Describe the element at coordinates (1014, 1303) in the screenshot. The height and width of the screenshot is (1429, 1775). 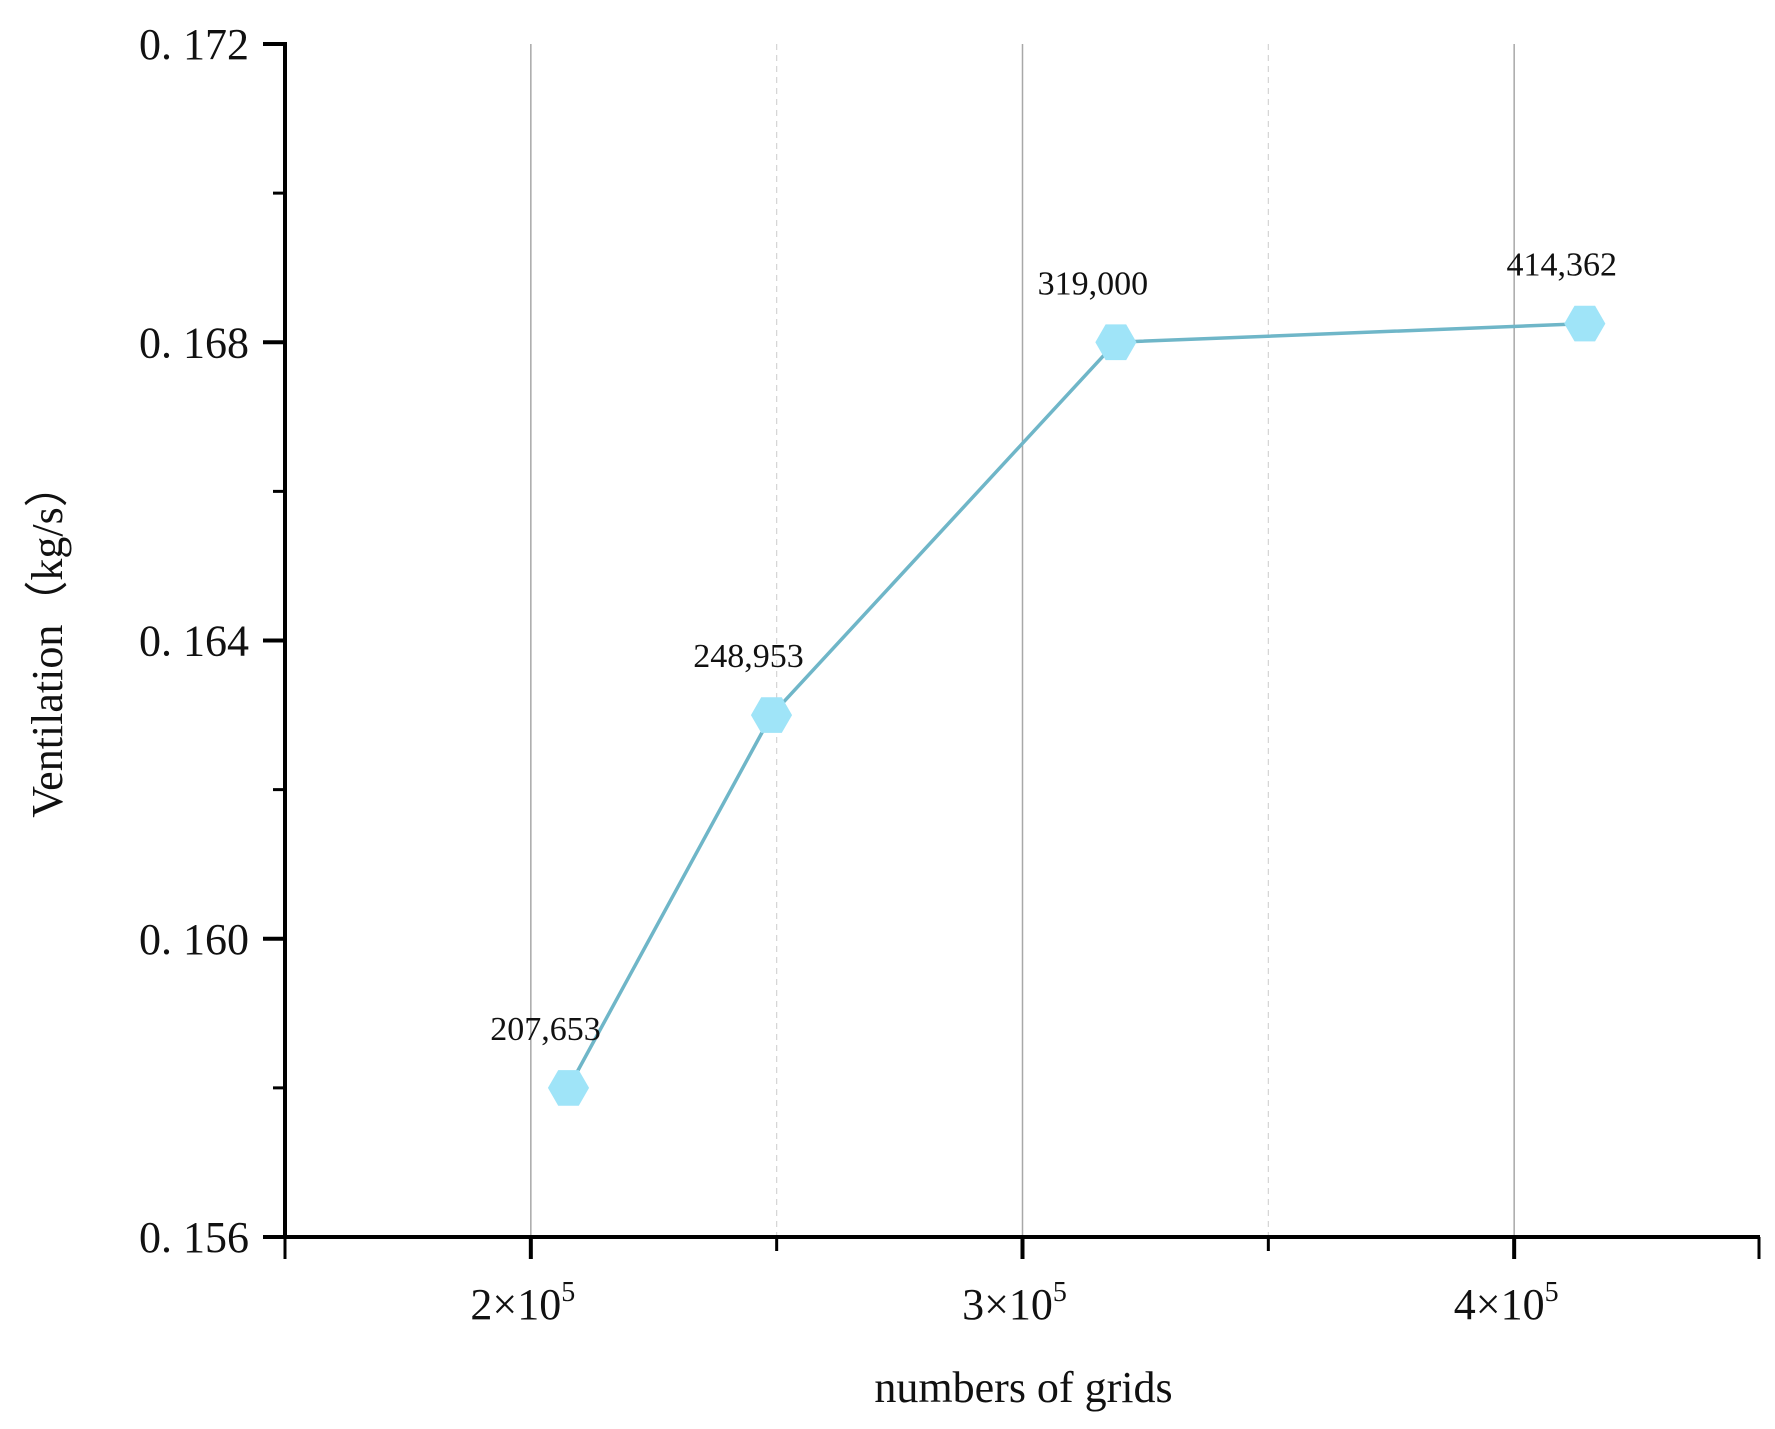
I see `x-tick-label: 3×10⁵` at that location.